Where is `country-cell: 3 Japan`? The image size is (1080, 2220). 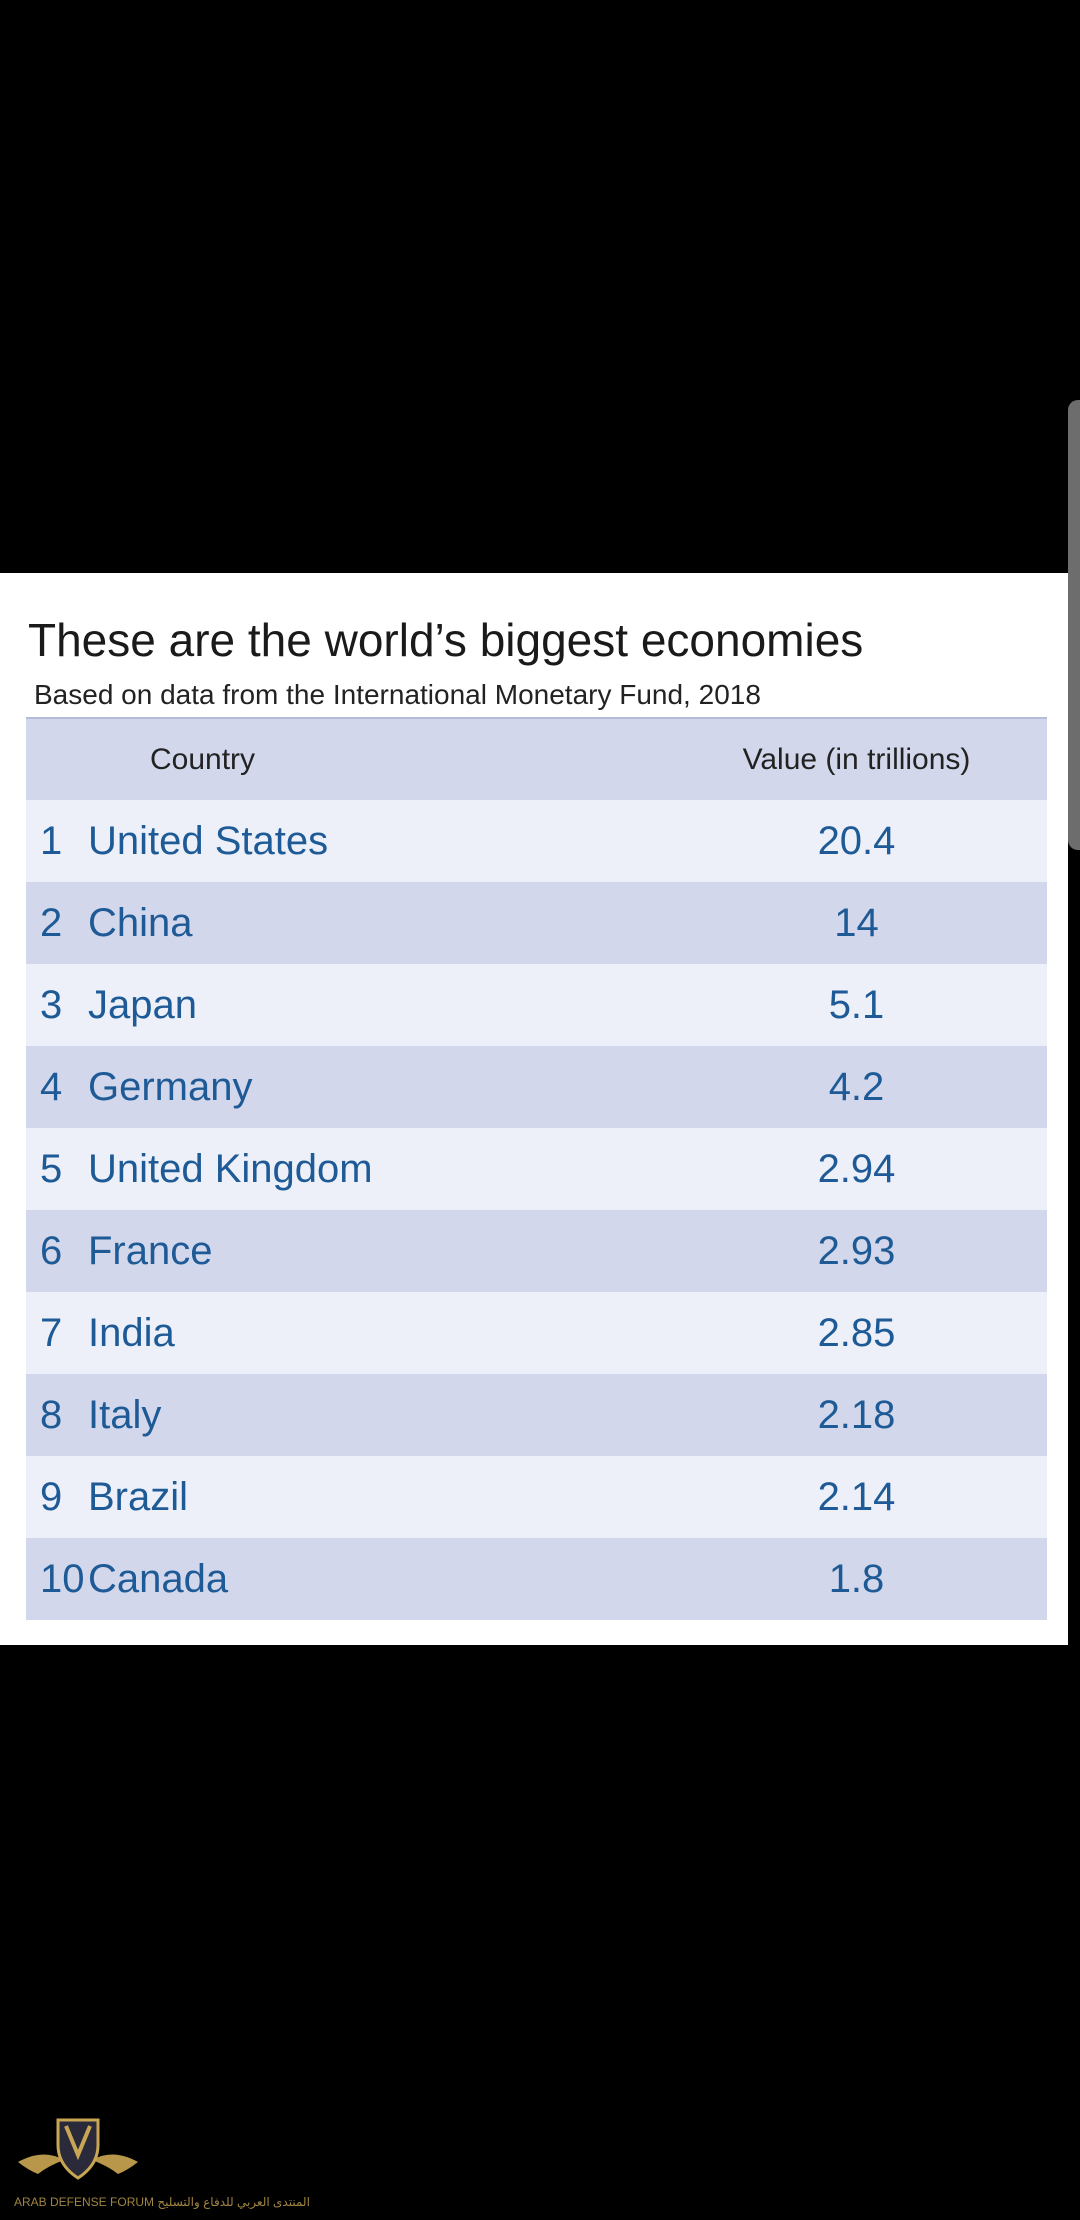 country-cell: 3 Japan is located at coordinates (346, 1005).